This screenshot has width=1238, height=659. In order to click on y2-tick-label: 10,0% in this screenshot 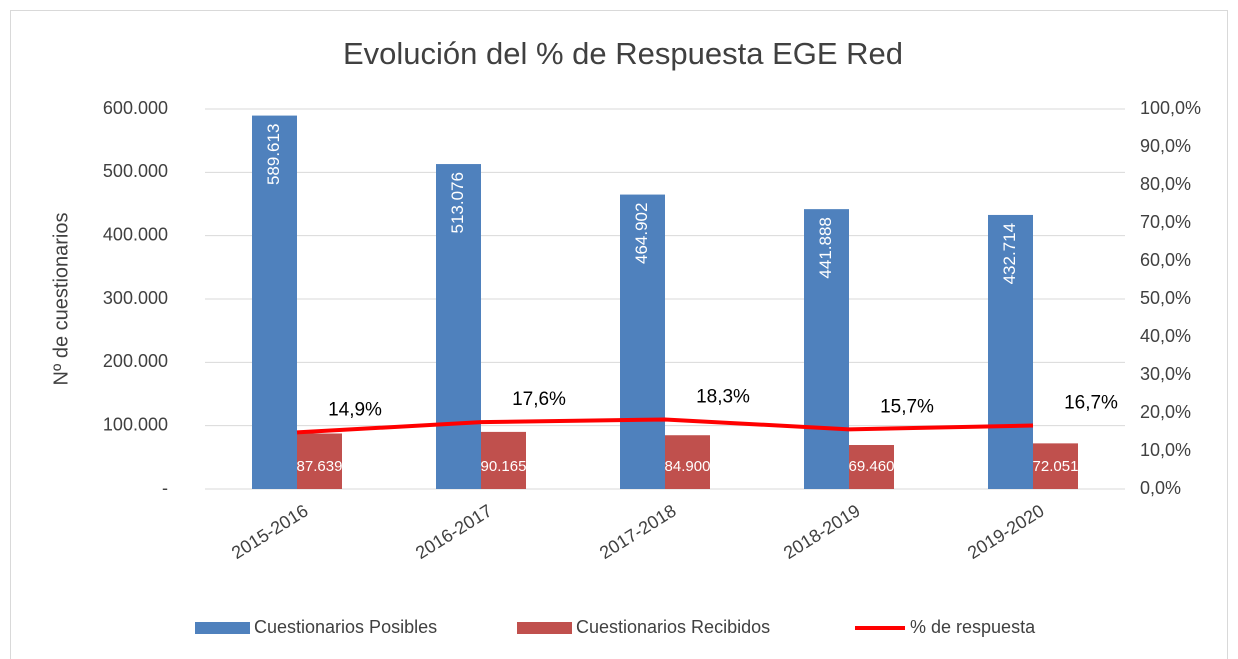, I will do `click(1165, 450)`.